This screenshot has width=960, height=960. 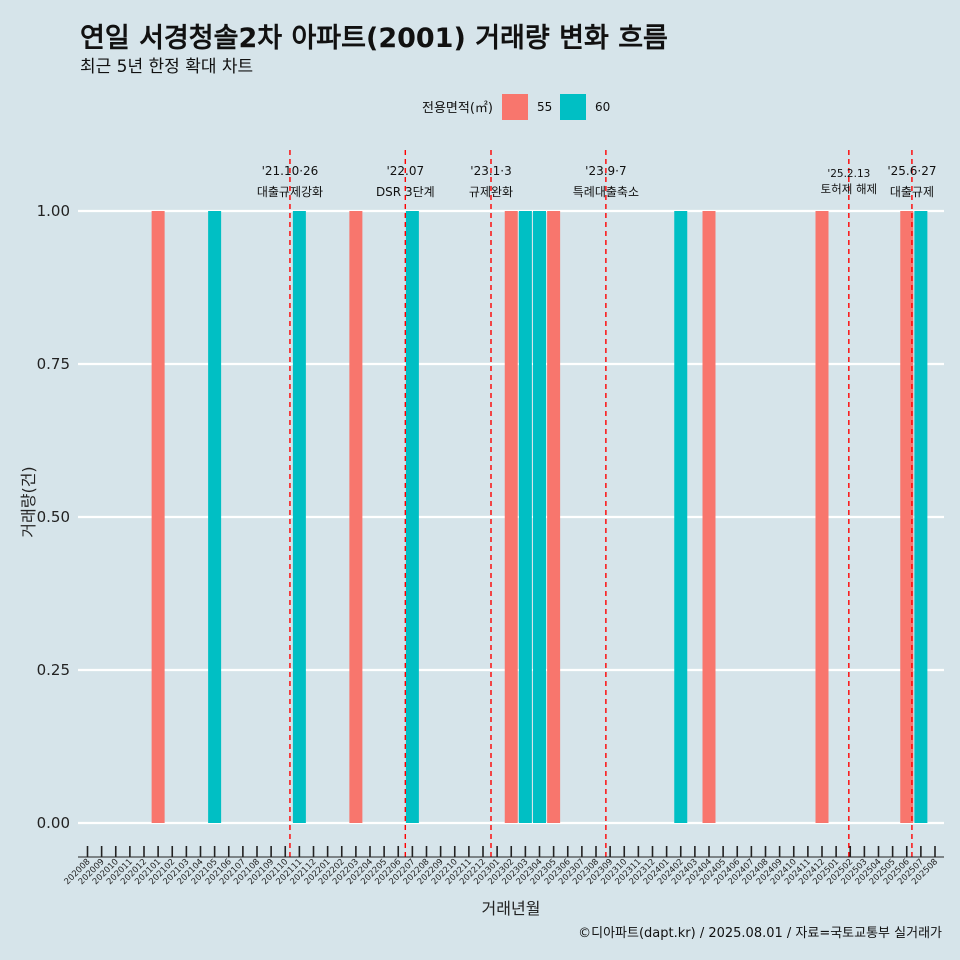 I want to click on chart-title: 연일 서경청솔2차 아파트(2001) 거래량 변화 흐름, so click(x=374, y=38).